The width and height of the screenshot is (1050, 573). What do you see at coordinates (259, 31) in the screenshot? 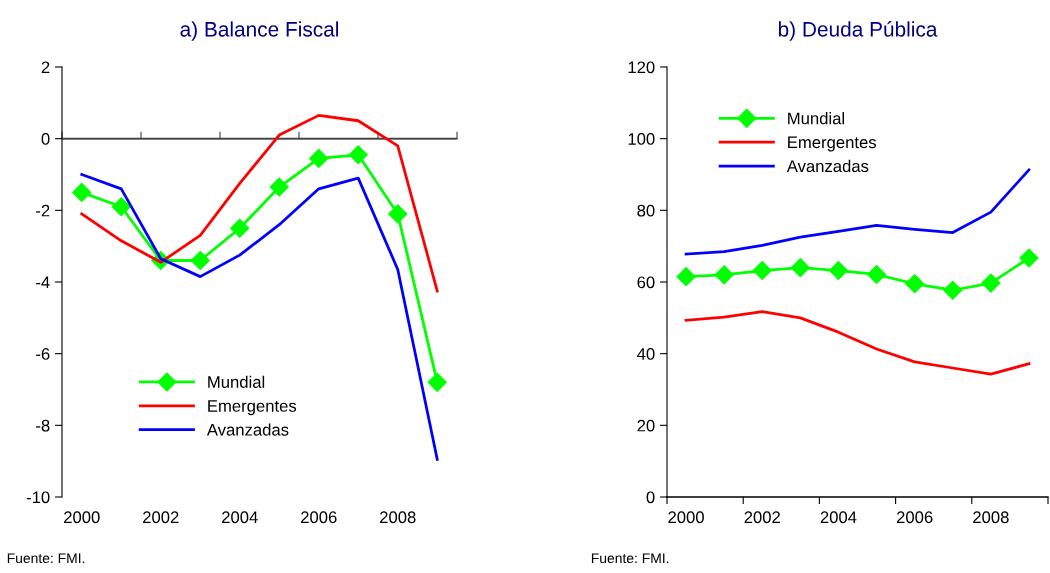
I see `chart-title: a) Balance Fiscal` at bounding box center [259, 31].